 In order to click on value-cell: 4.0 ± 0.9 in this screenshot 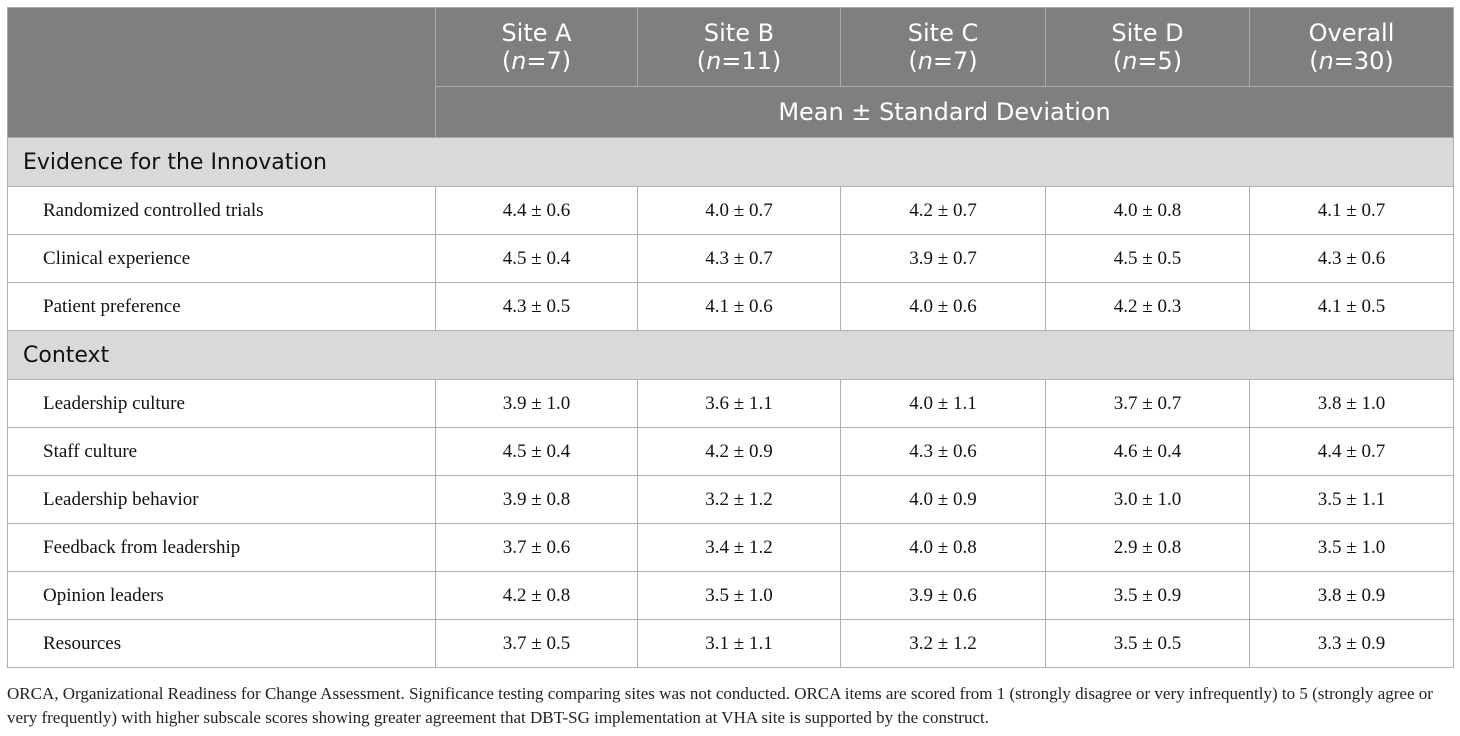, I will do `click(943, 499)`.